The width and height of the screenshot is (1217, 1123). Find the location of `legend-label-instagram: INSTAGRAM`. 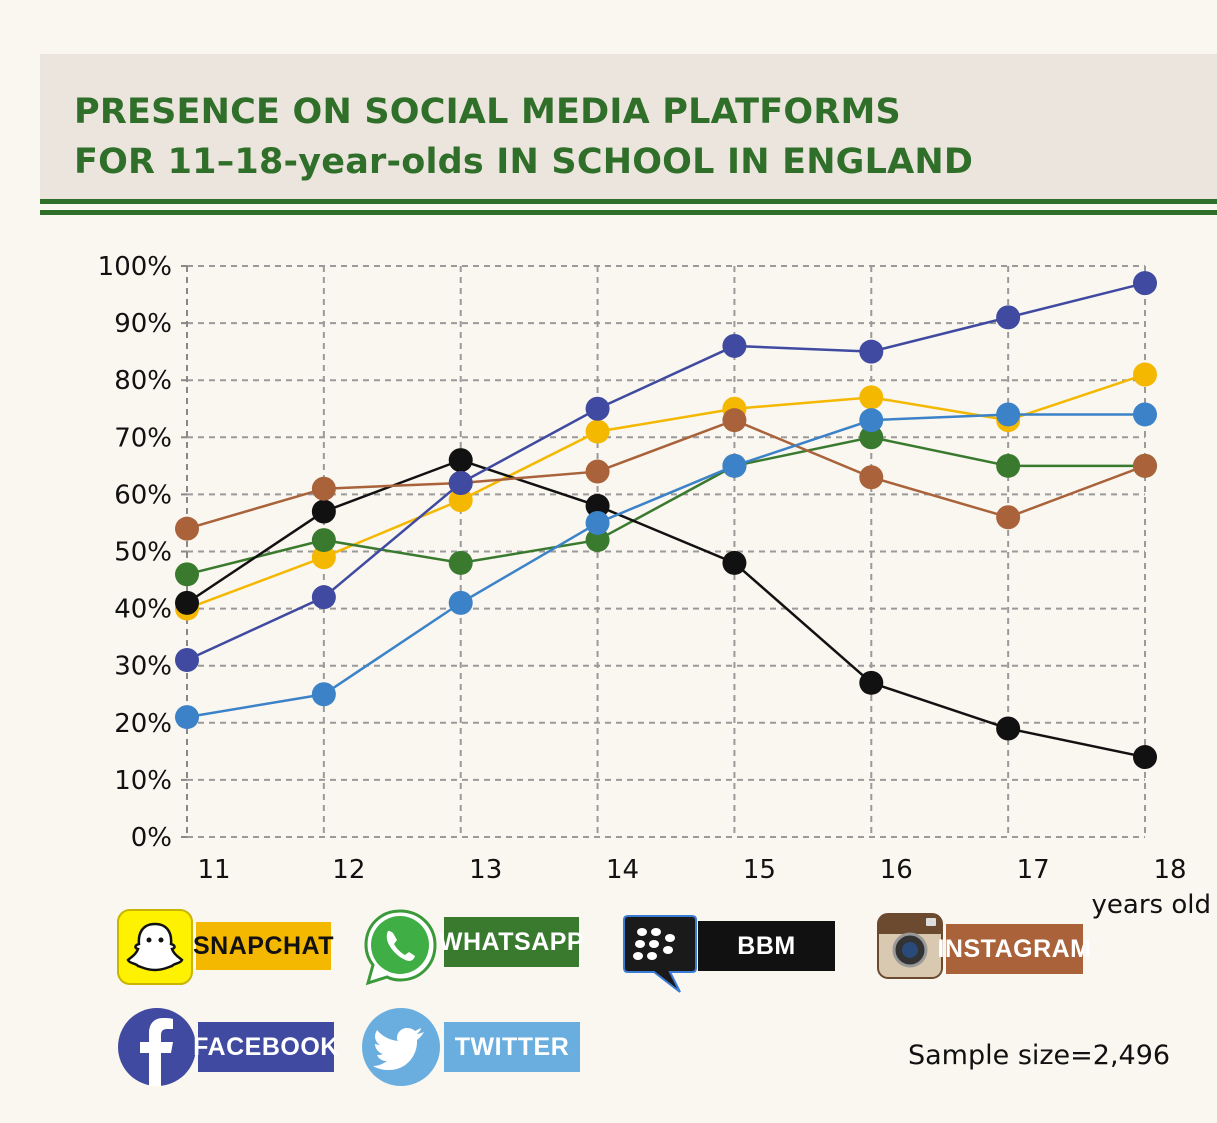

legend-label-instagram: INSTAGRAM is located at coordinates (1014, 948).